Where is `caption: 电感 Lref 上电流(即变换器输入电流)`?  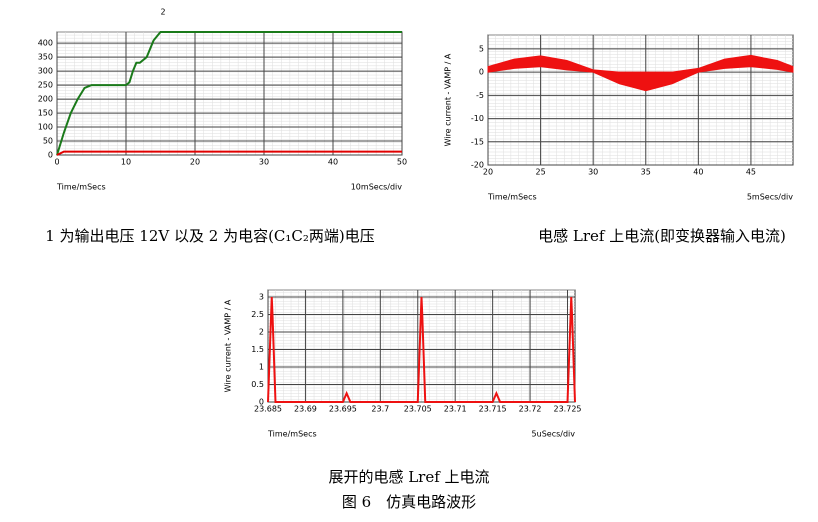
caption: 电感 Lref 上电流(即变换器输入电流) is located at coordinates (662, 236).